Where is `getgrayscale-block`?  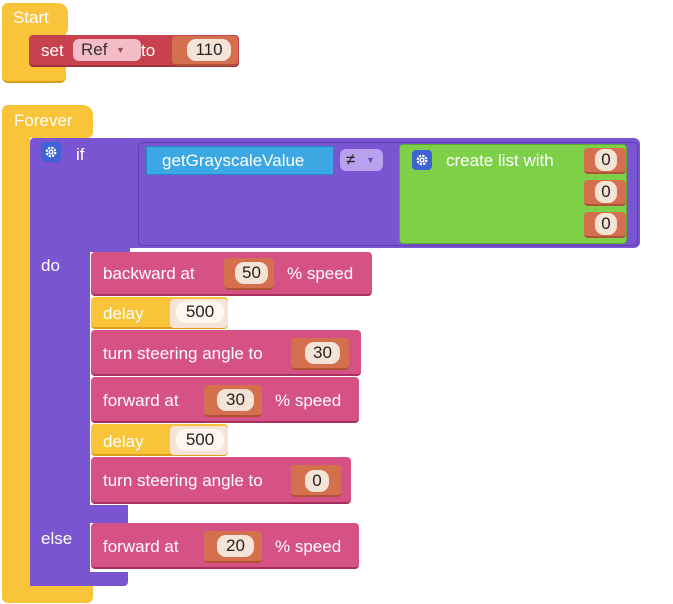
getgrayscale-block is located at coordinates (240, 160).